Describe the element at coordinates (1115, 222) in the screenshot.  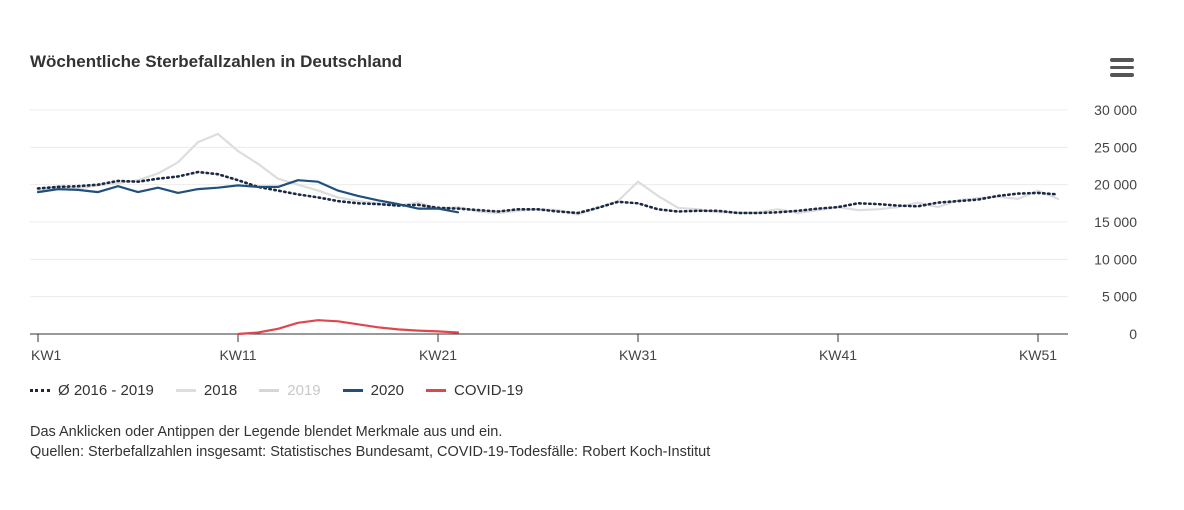
I see `y-tick-label: 15 000` at that location.